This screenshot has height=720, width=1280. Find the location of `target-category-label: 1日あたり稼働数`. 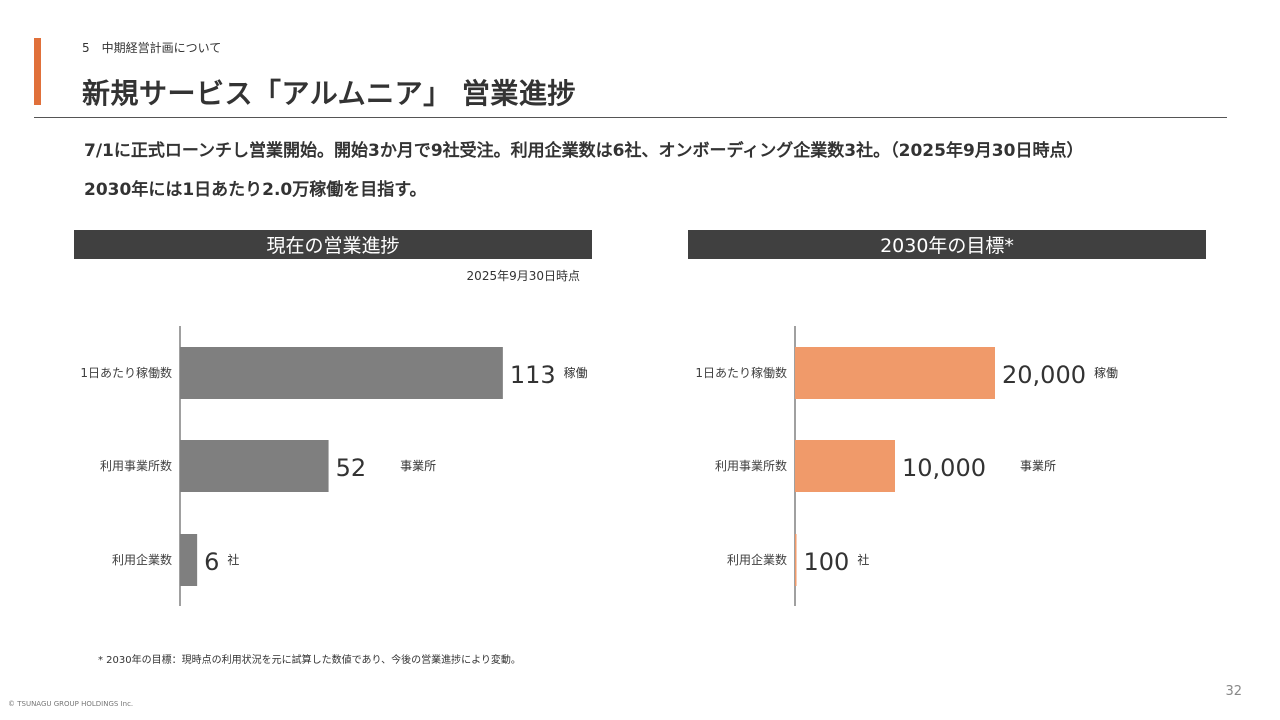

target-category-label: 1日あたり稼働数 is located at coordinates (741, 372).